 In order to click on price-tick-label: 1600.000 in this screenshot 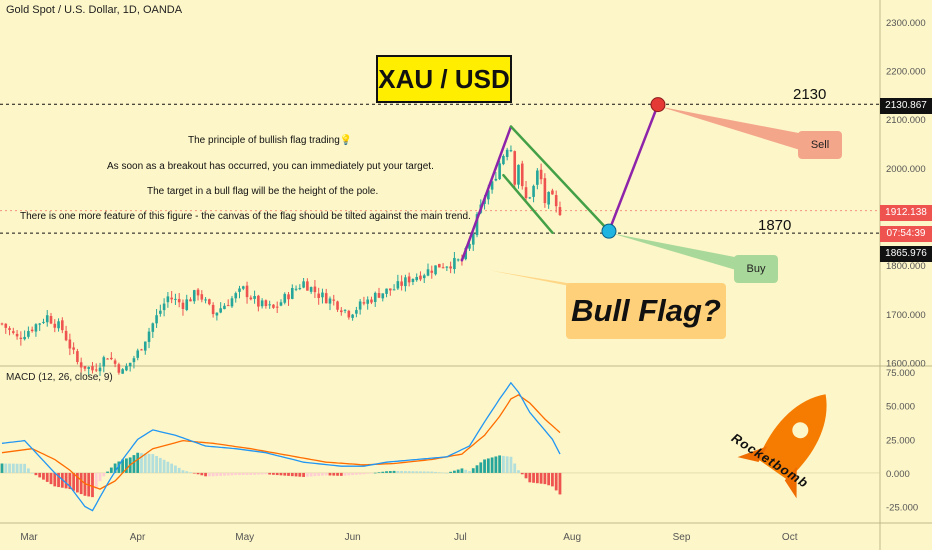, I will do `click(906, 364)`.